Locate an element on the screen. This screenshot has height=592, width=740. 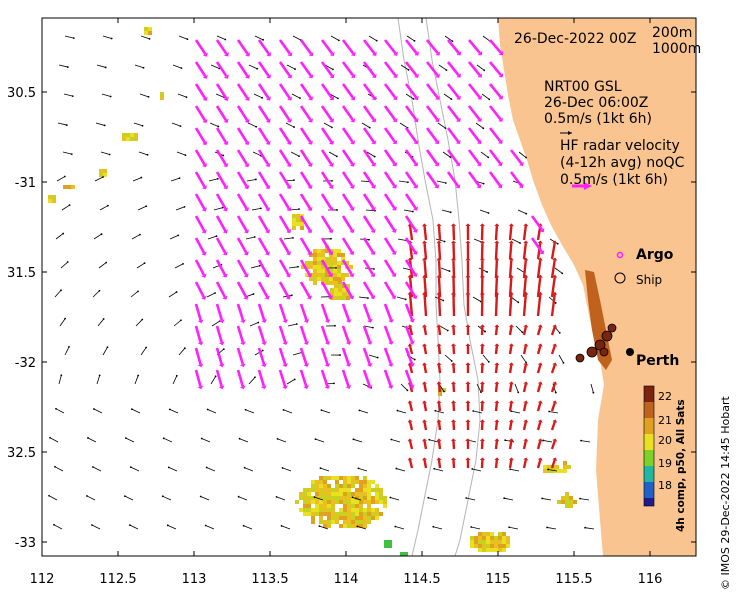
x-tick-label: 115 is located at coordinates (498, 579).